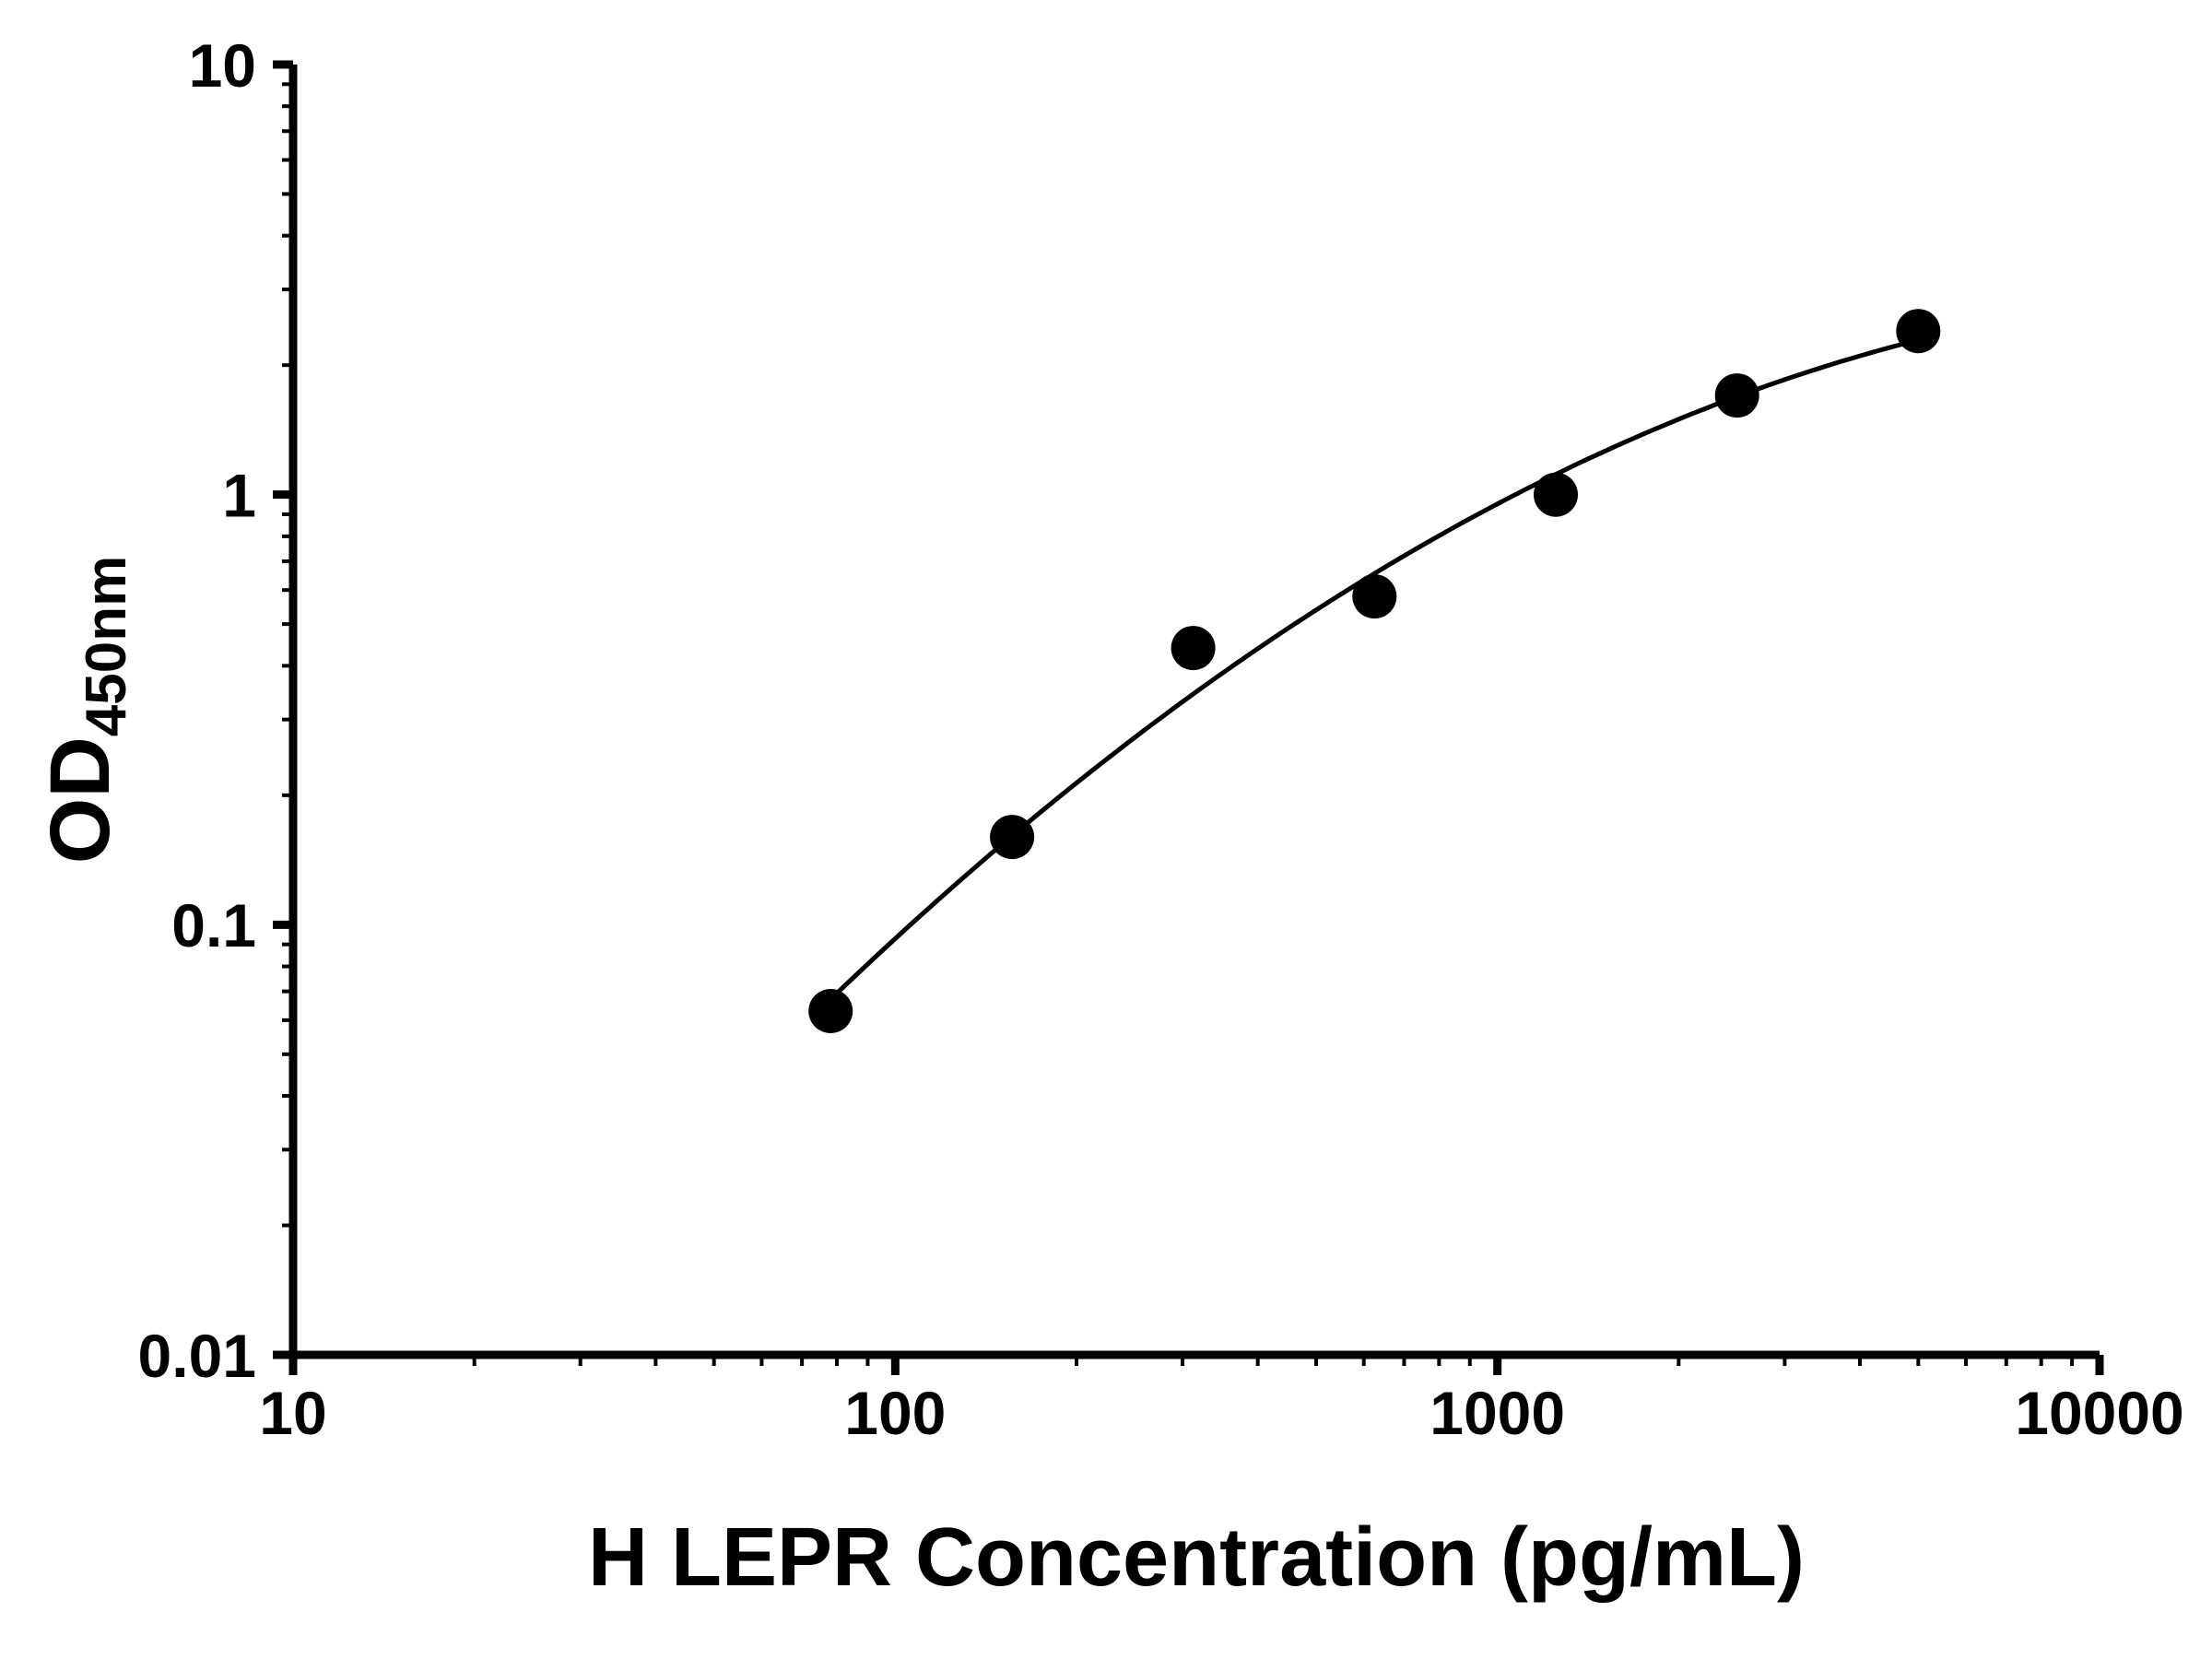  I want to click on y-tick-label: 0.1, so click(213, 925).